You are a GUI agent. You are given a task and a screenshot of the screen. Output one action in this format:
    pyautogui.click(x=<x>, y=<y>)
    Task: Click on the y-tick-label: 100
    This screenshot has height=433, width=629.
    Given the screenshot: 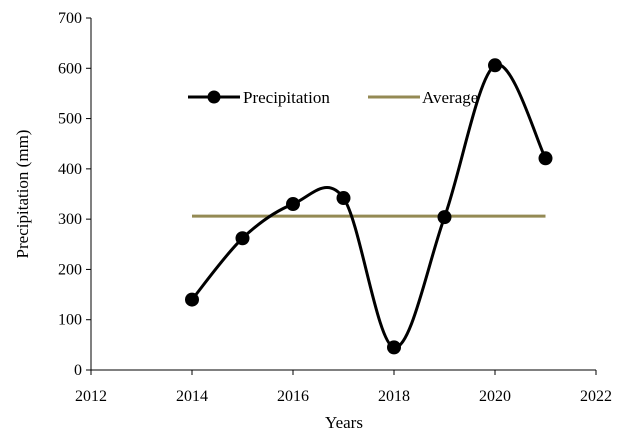 What is the action you would take?
    pyautogui.click(x=70, y=320)
    